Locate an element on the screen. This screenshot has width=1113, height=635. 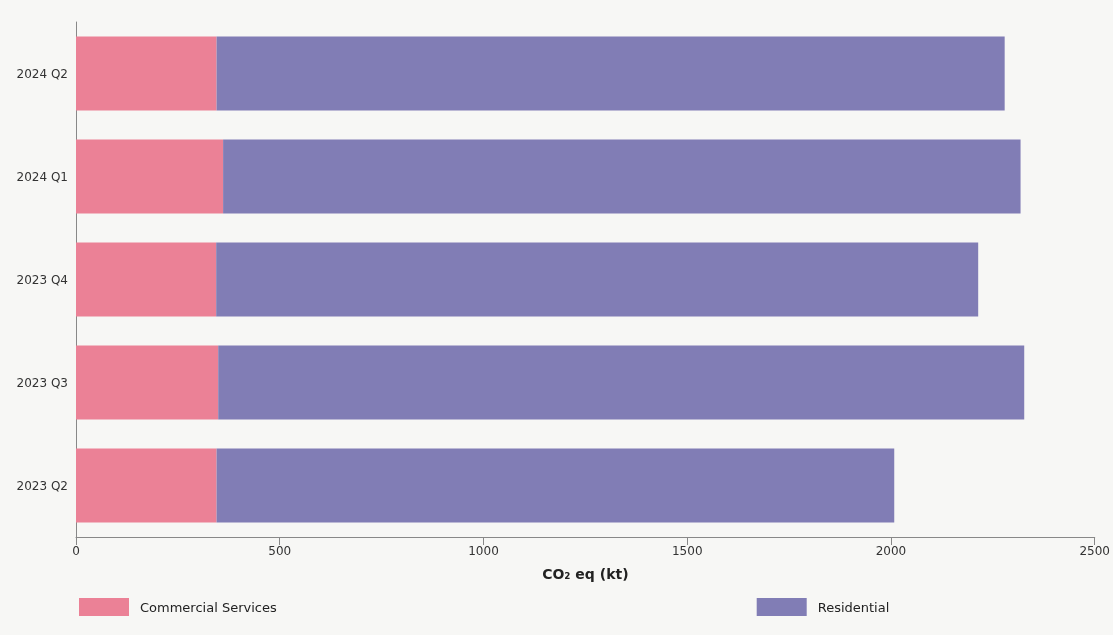
legend-label: Commercial Services is located at coordinates (208, 607).